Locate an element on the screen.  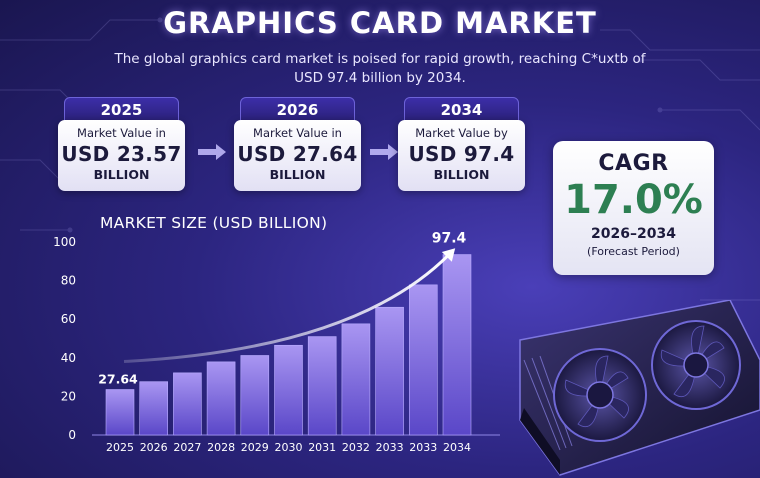
card-value: USD 27.64 is located at coordinates (297, 154).